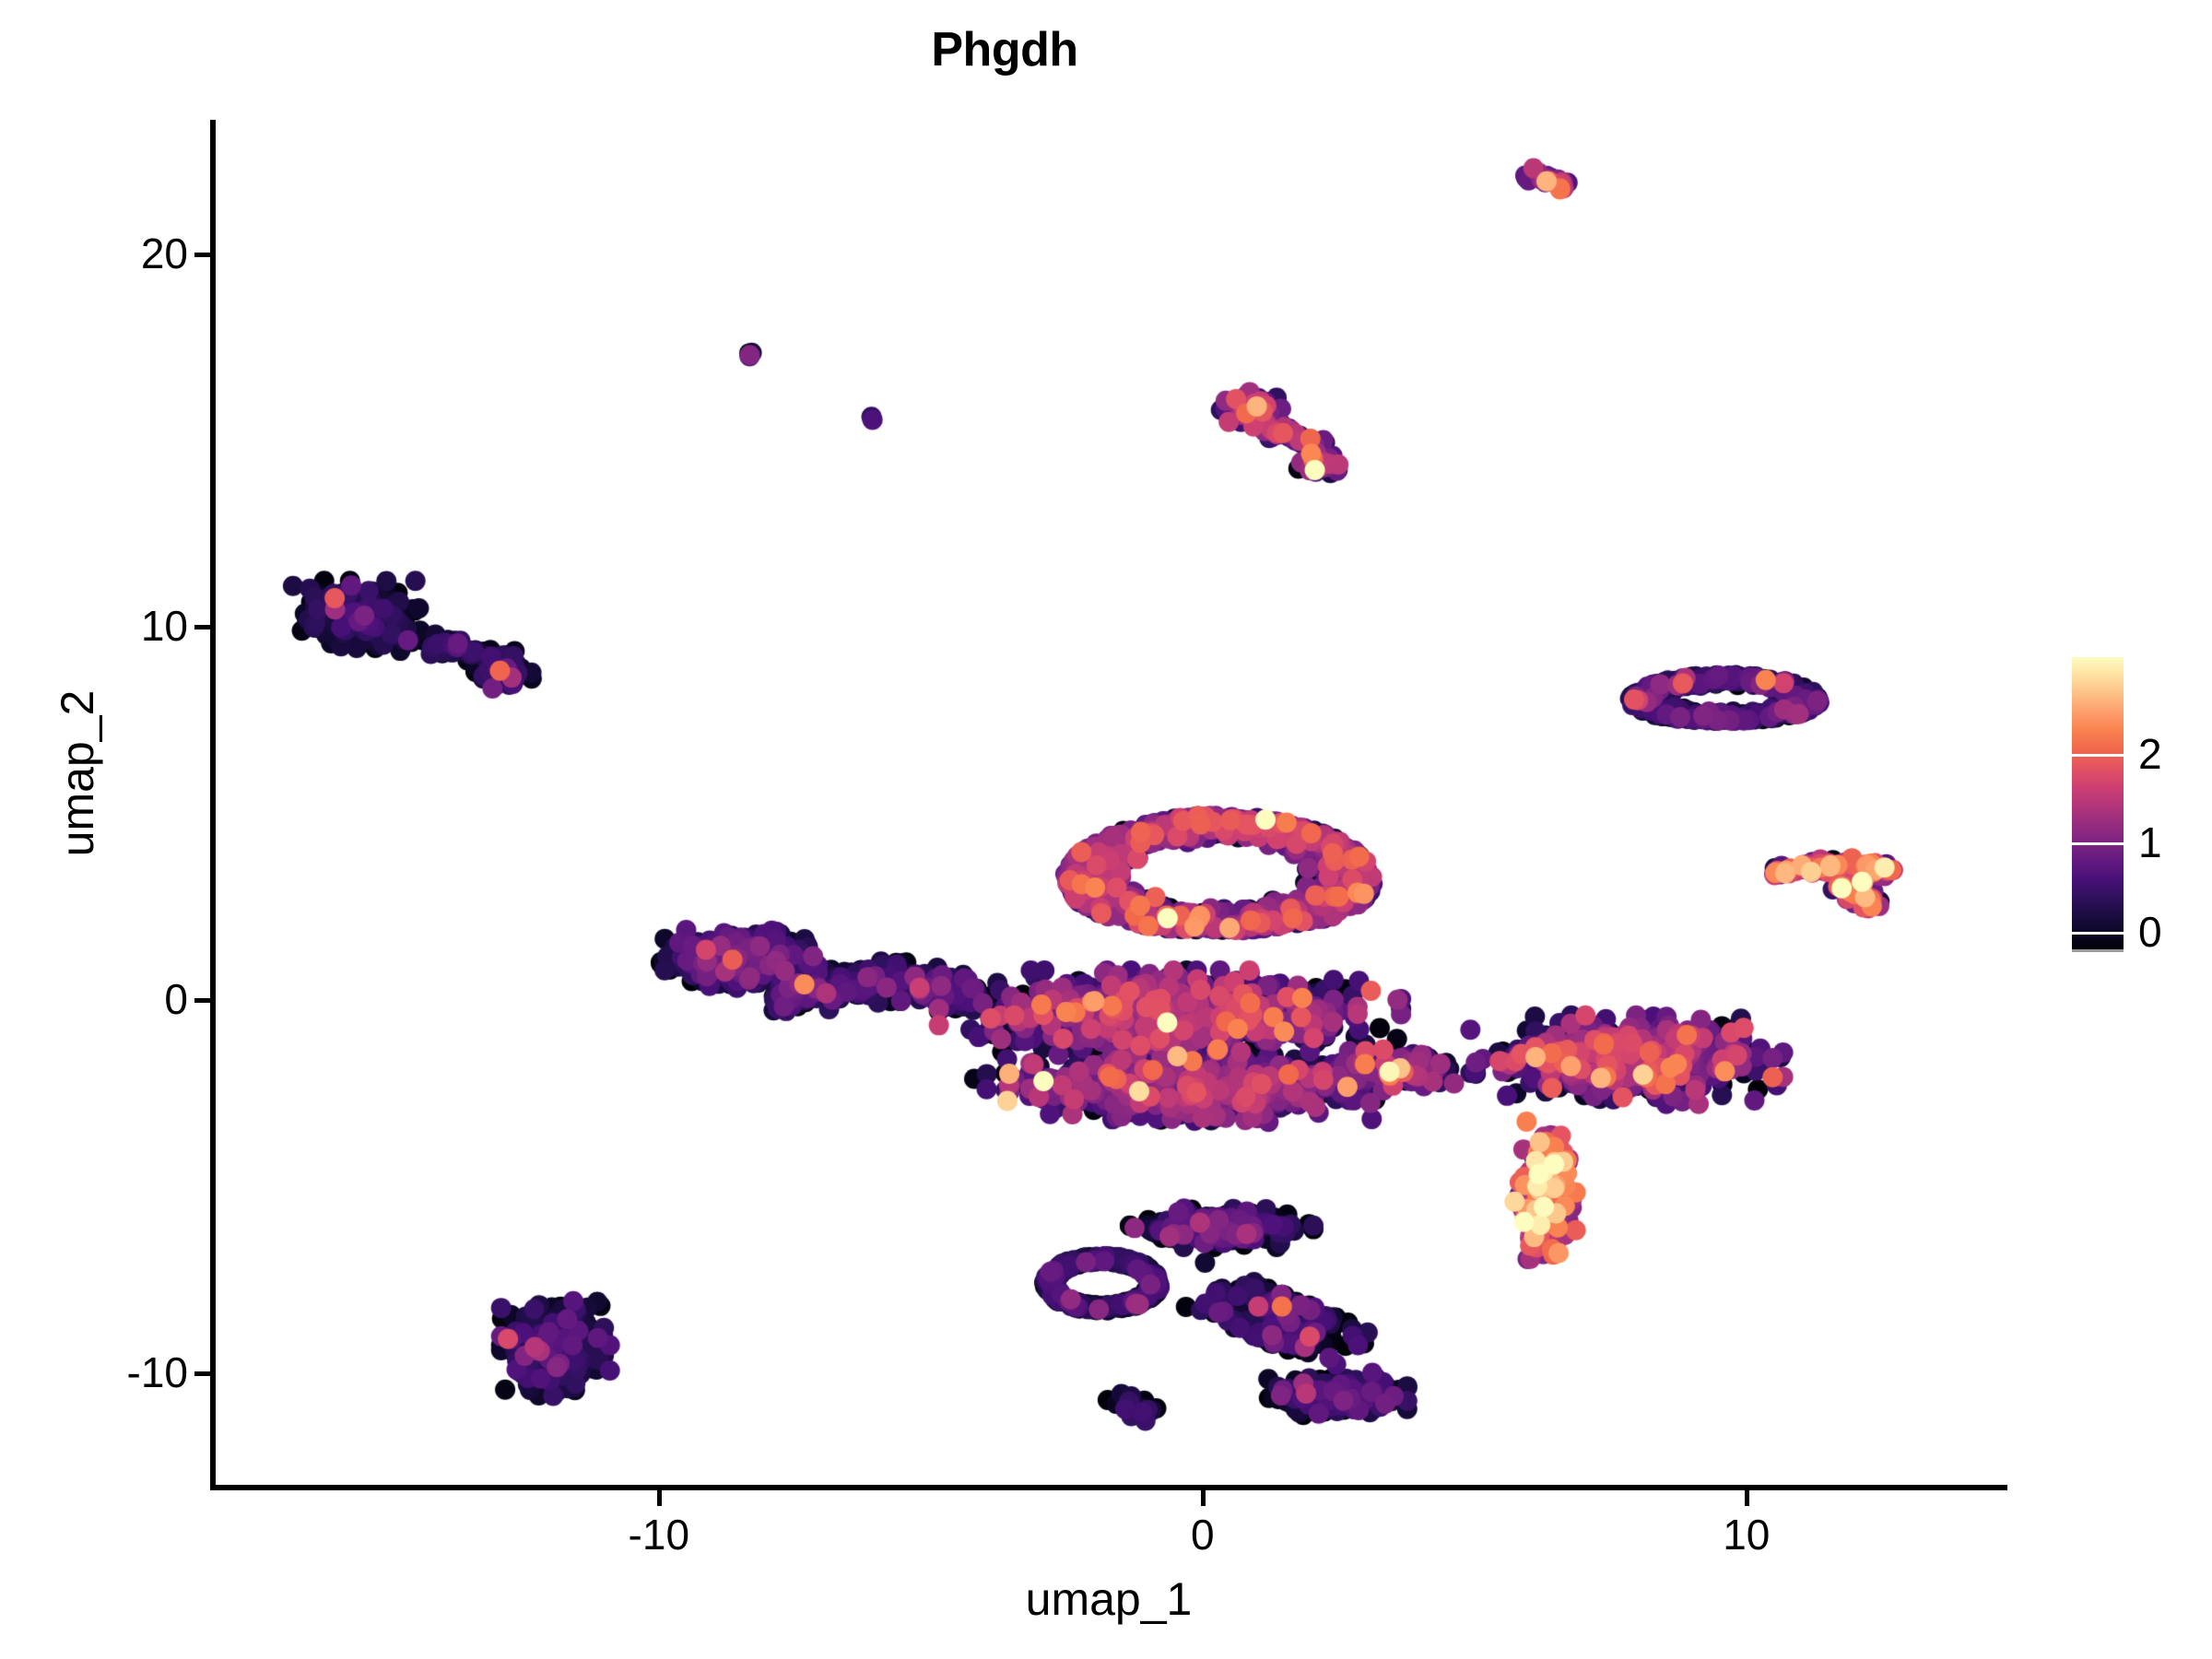  What do you see at coordinates (1747, 1535) in the screenshot?
I see `x-tick-label: 10` at bounding box center [1747, 1535].